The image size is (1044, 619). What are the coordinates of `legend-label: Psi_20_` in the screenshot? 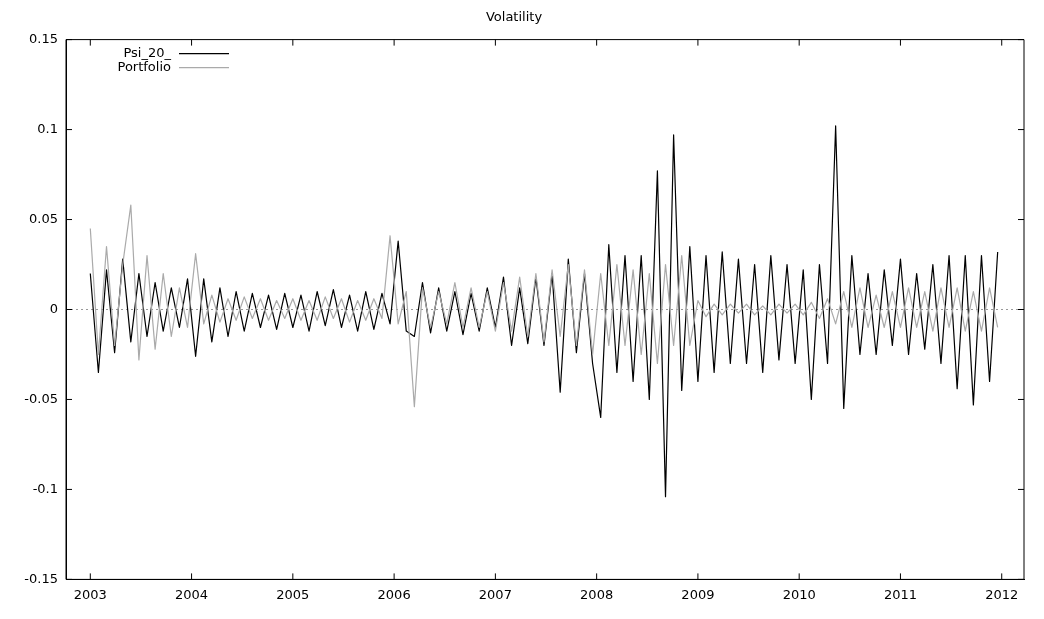 It's located at (147, 52).